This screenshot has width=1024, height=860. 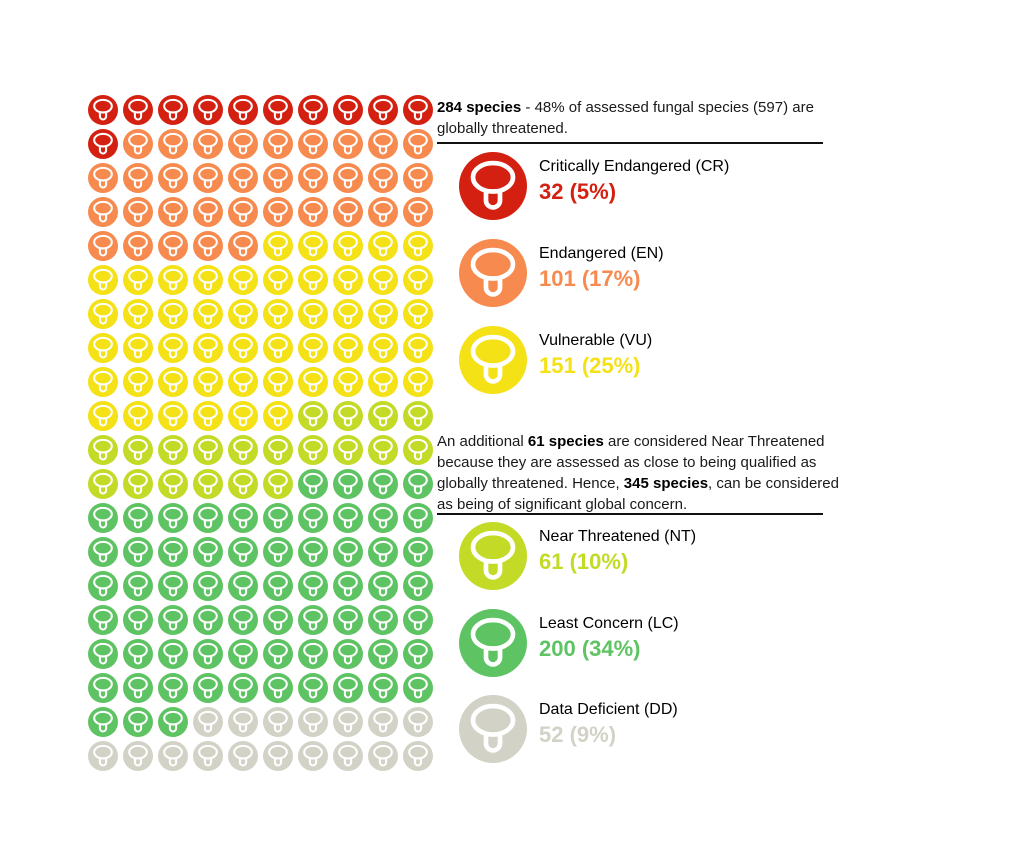 What do you see at coordinates (482, 441) in the screenshot?
I see `text-segment: An additional` at bounding box center [482, 441].